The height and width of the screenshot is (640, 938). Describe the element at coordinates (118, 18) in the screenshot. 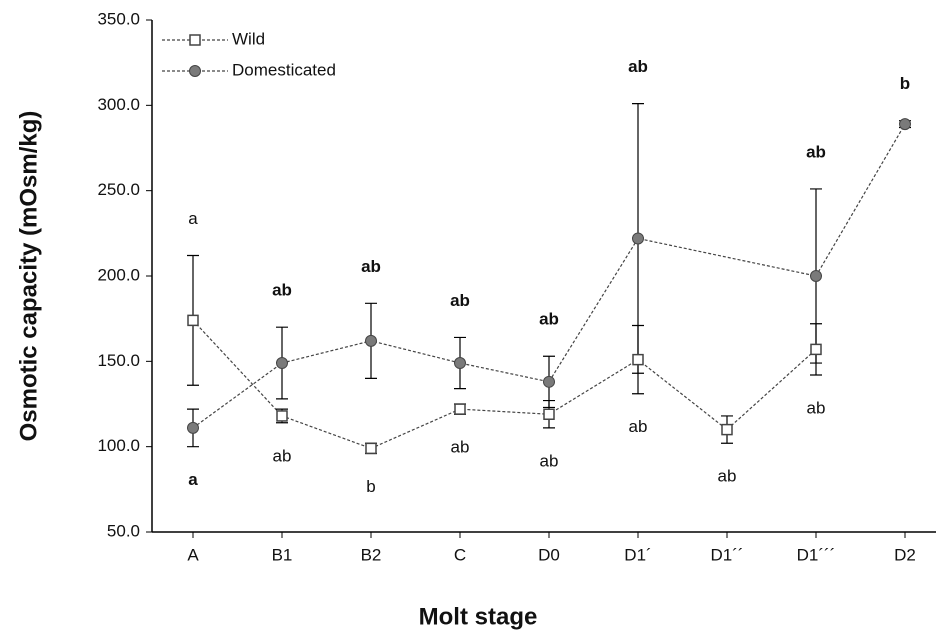

I see `y-tick-label: 350.0` at that location.